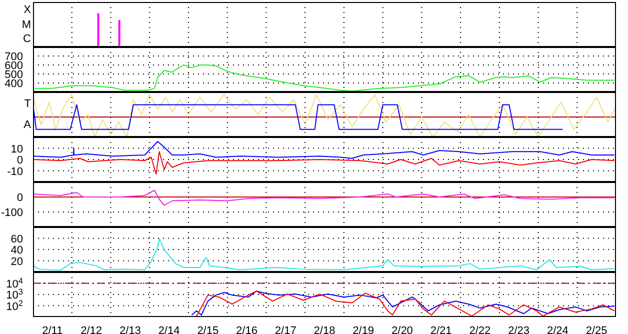 The image size is (628, 334). Describe the element at coordinates (285, 329) in the screenshot. I see `x-tick-label: 2/17` at that location.